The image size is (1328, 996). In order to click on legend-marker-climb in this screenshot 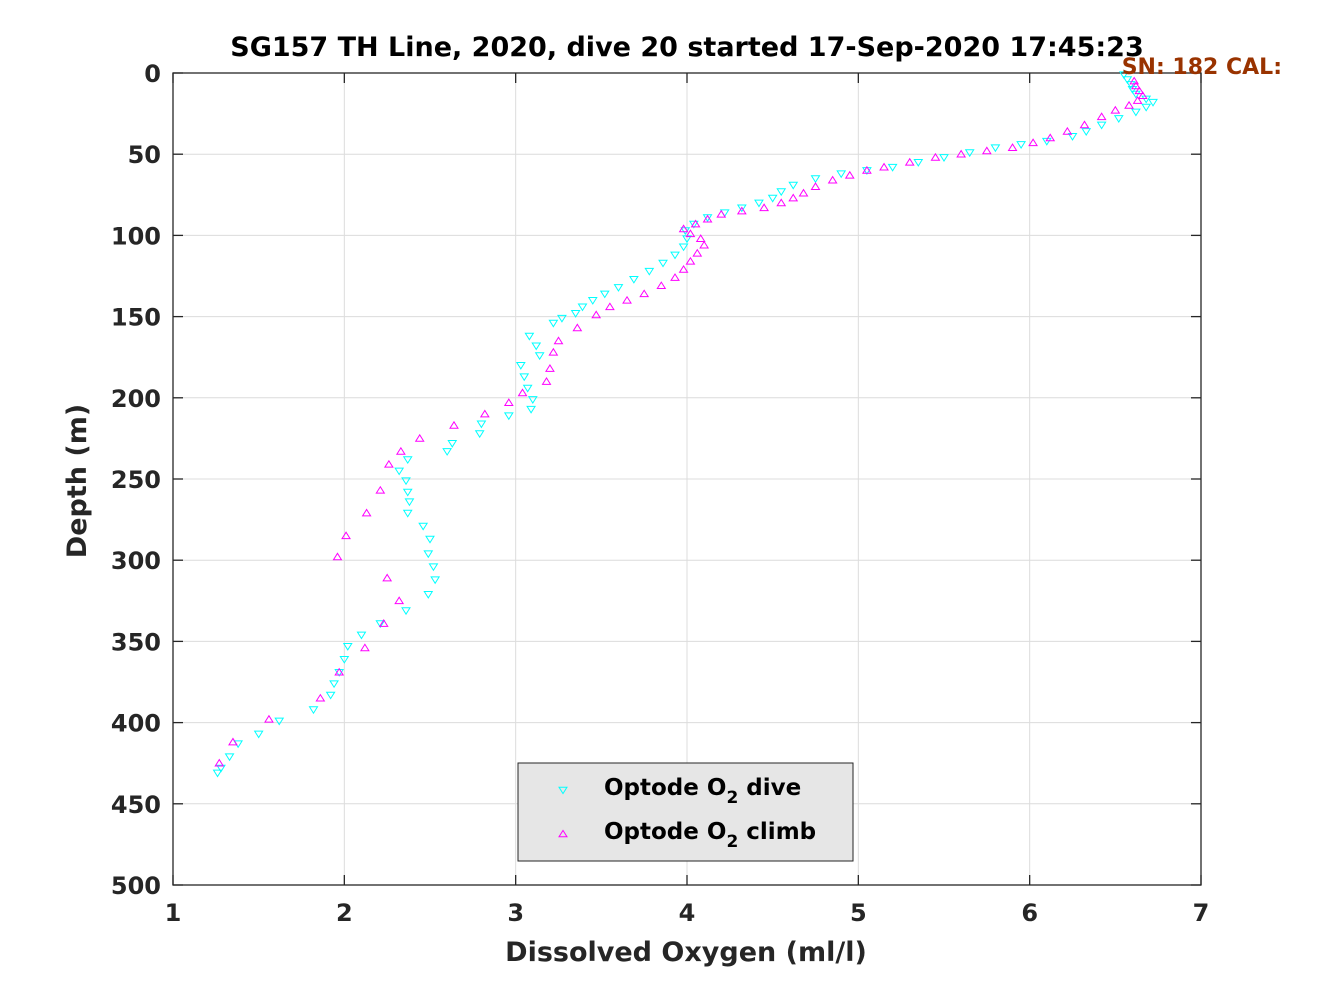, I will do `click(563, 833)`.